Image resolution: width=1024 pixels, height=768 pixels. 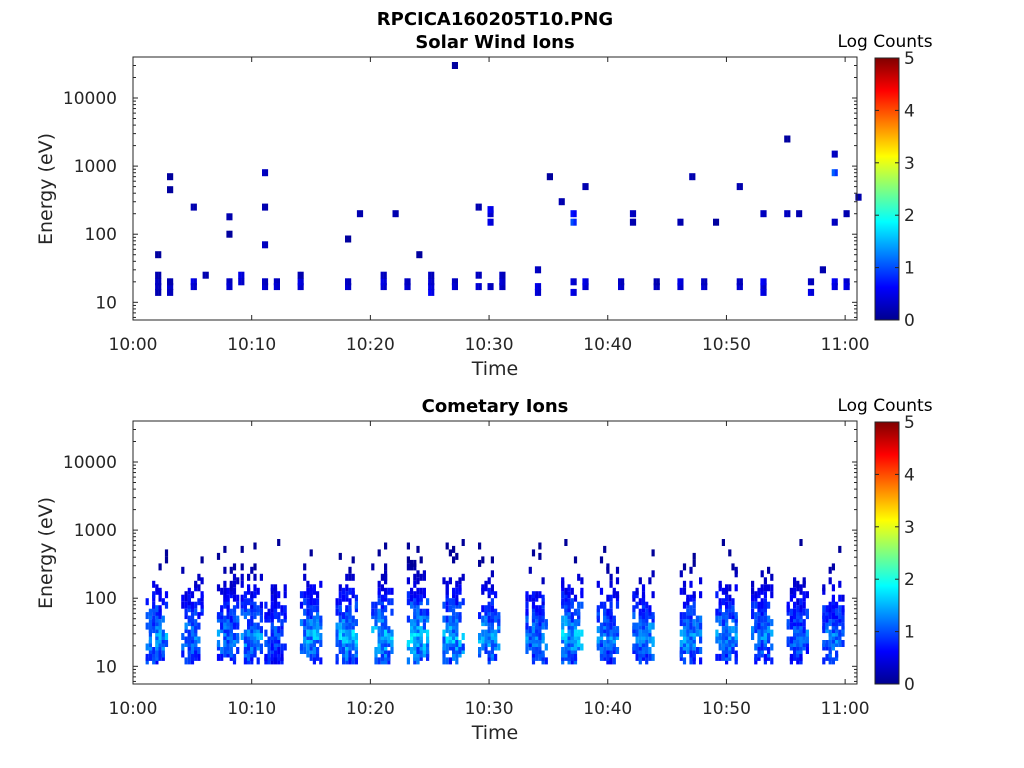 I want to click on x-tick-label: 10:30, so click(x=489, y=709).